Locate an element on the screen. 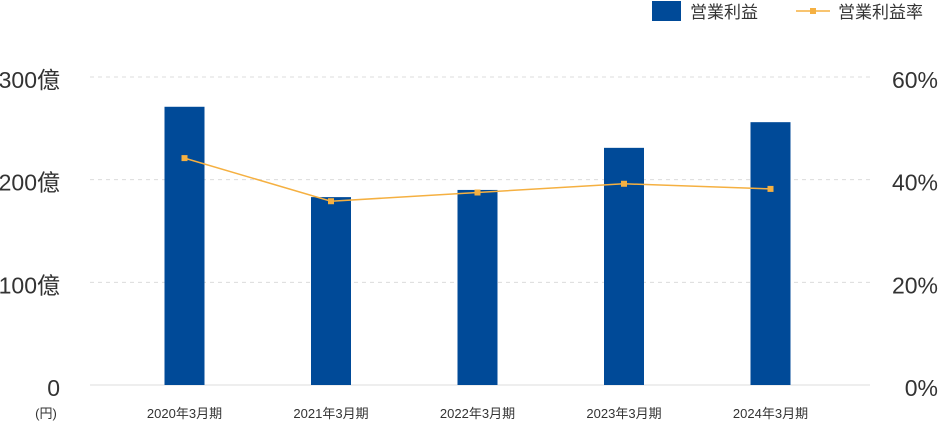 The height and width of the screenshot is (422, 940). legend: 営業利益 営業利益率 is located at coordinates (787, 11).